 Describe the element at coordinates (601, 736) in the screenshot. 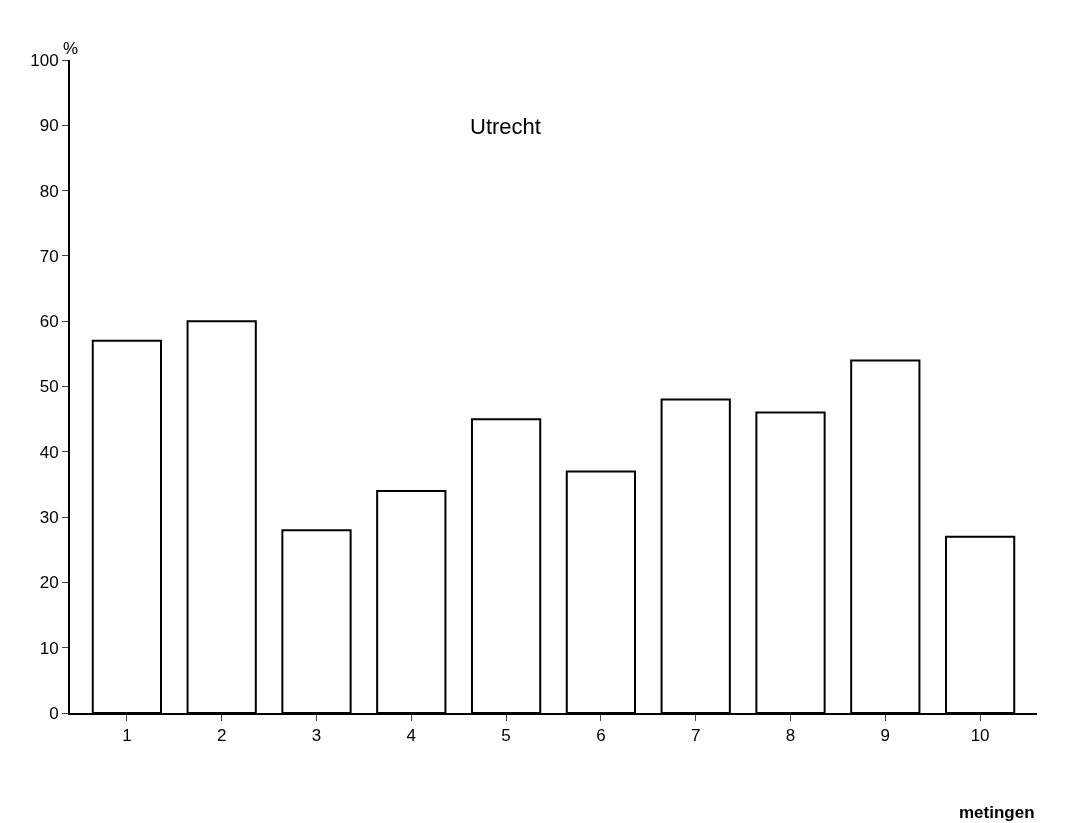

I see `x-tick-label: 6` at that location.